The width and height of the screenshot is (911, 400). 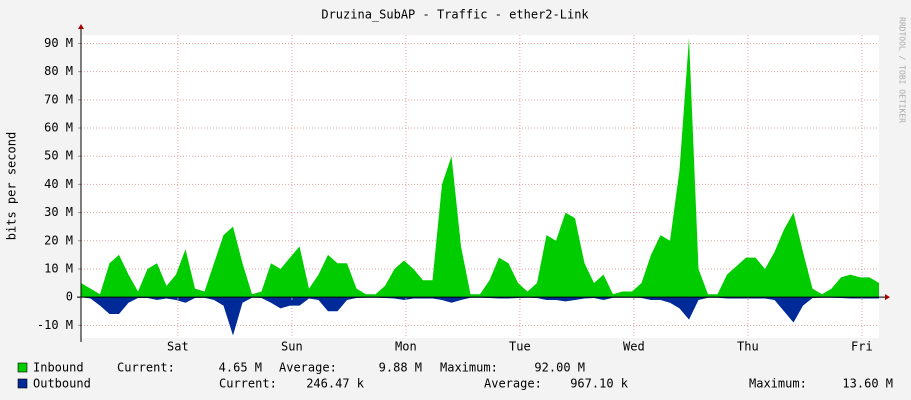 What do you see at coordinates (178, 347) in the screenshot?
I see `x-tick-label: Sat` at bounding box center [178, 347].